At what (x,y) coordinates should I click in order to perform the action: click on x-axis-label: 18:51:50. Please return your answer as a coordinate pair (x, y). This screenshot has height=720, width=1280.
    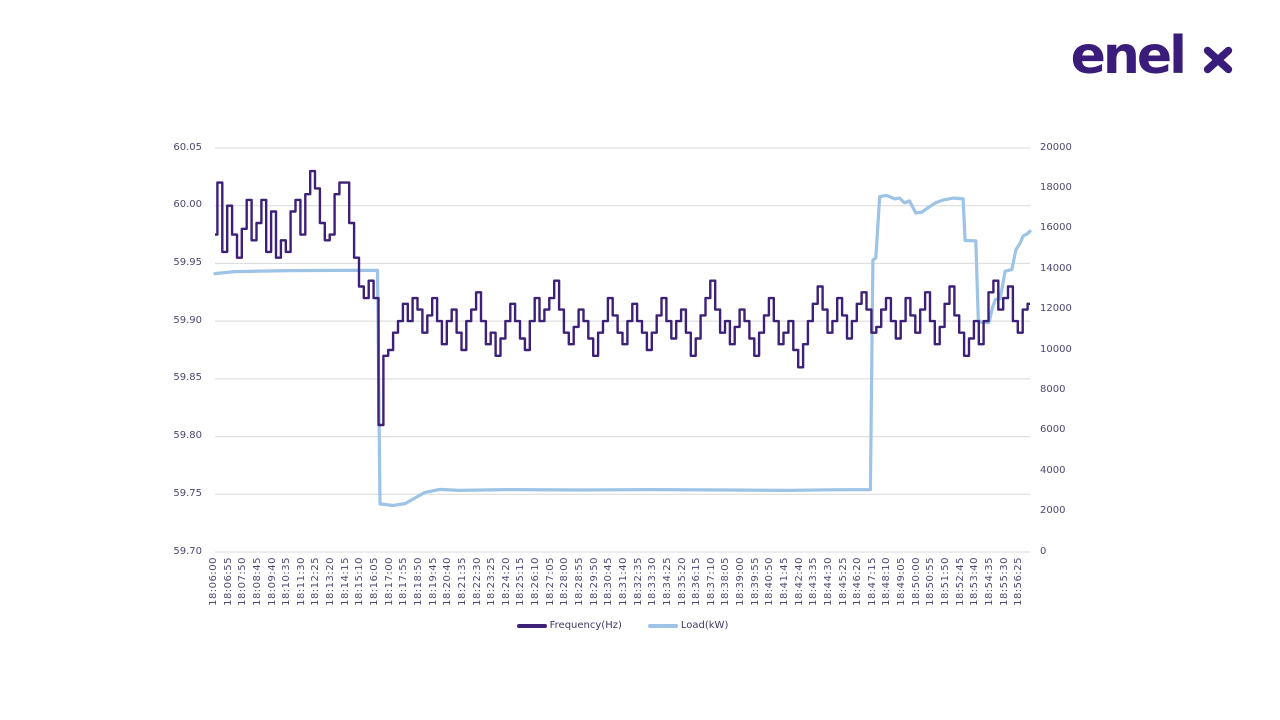
    Looking at the image, I should click on (946, 581).